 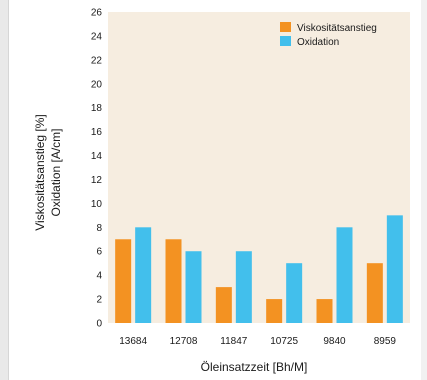 I want to click on y-tick-label: 22, so click(x=97, y=60).